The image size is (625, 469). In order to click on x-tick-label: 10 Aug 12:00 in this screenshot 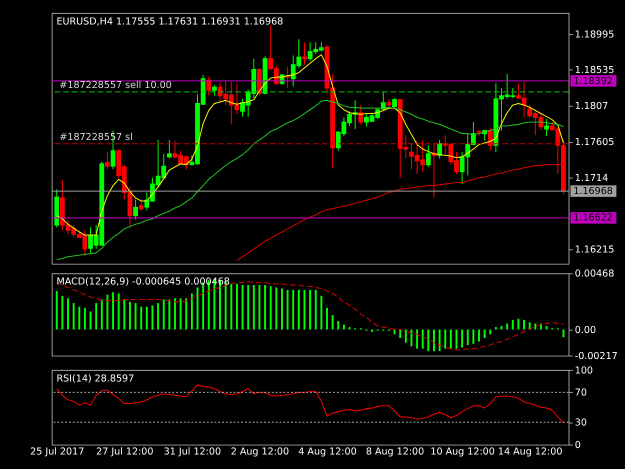, I will do `click(462, 452)`.